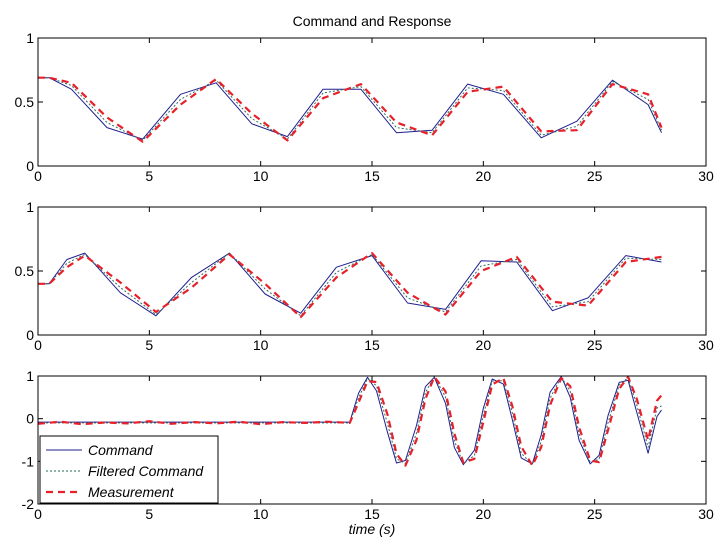 This screenshot has width=715, height=541. Describe the element at coordinates (121, 450) in the screenshot. I see `legend-label: Command` at that location.